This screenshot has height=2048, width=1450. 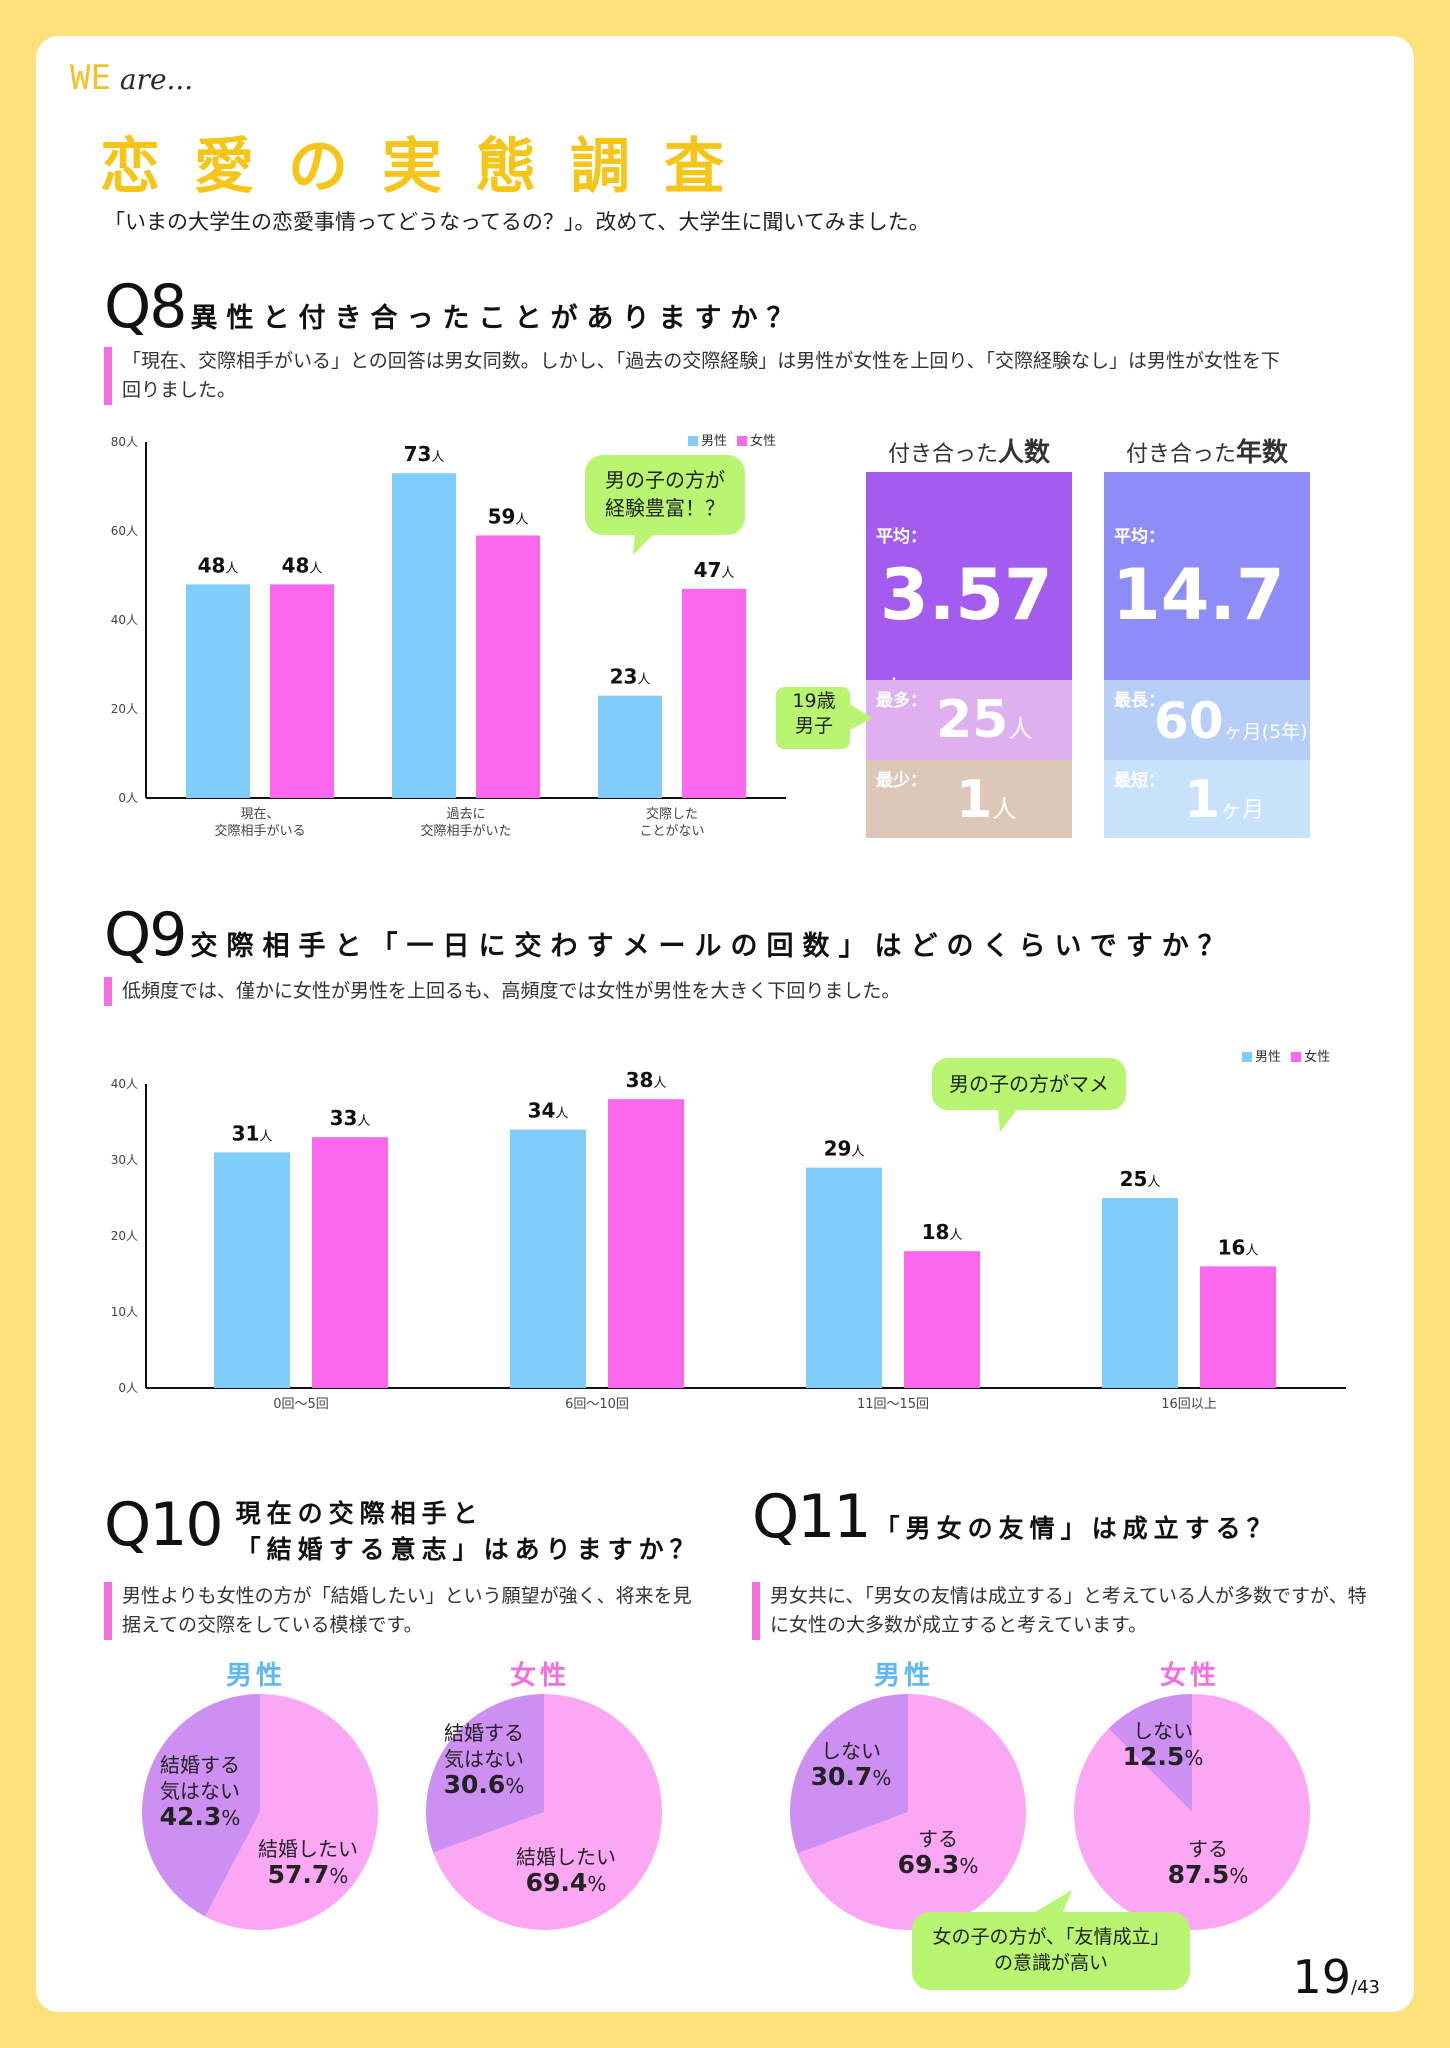 I want to click on x-category-label: 0回〜5回, so click(x=301, y=1404).